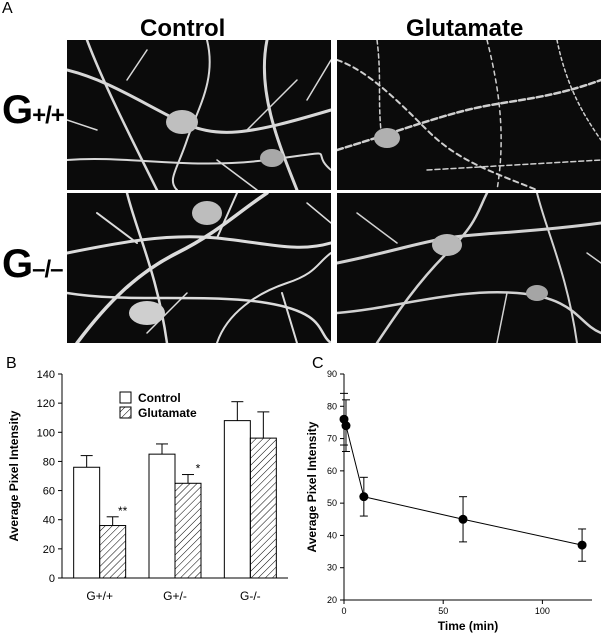 Image resolution: width=602 pixels, height=638 pixels. I want to click on micrograph-wildtype-control, so click(199, 115).